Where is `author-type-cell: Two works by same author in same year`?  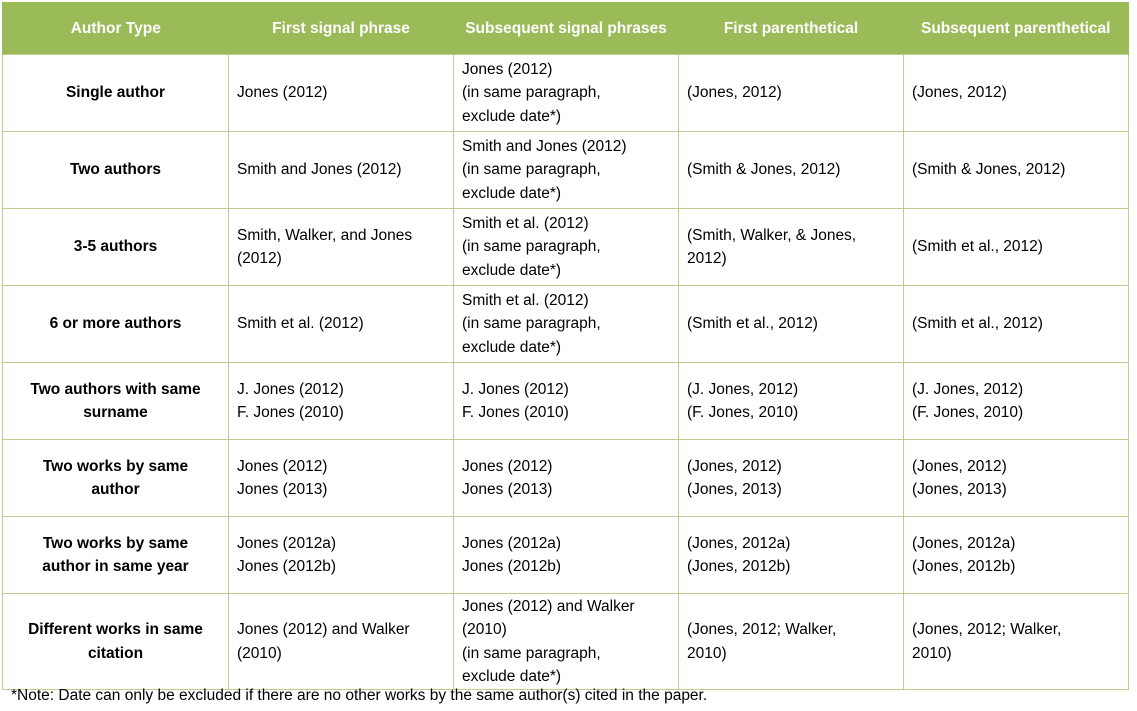
author-type-cell: Two works by same author in same year is located at coordinates (115, 555).